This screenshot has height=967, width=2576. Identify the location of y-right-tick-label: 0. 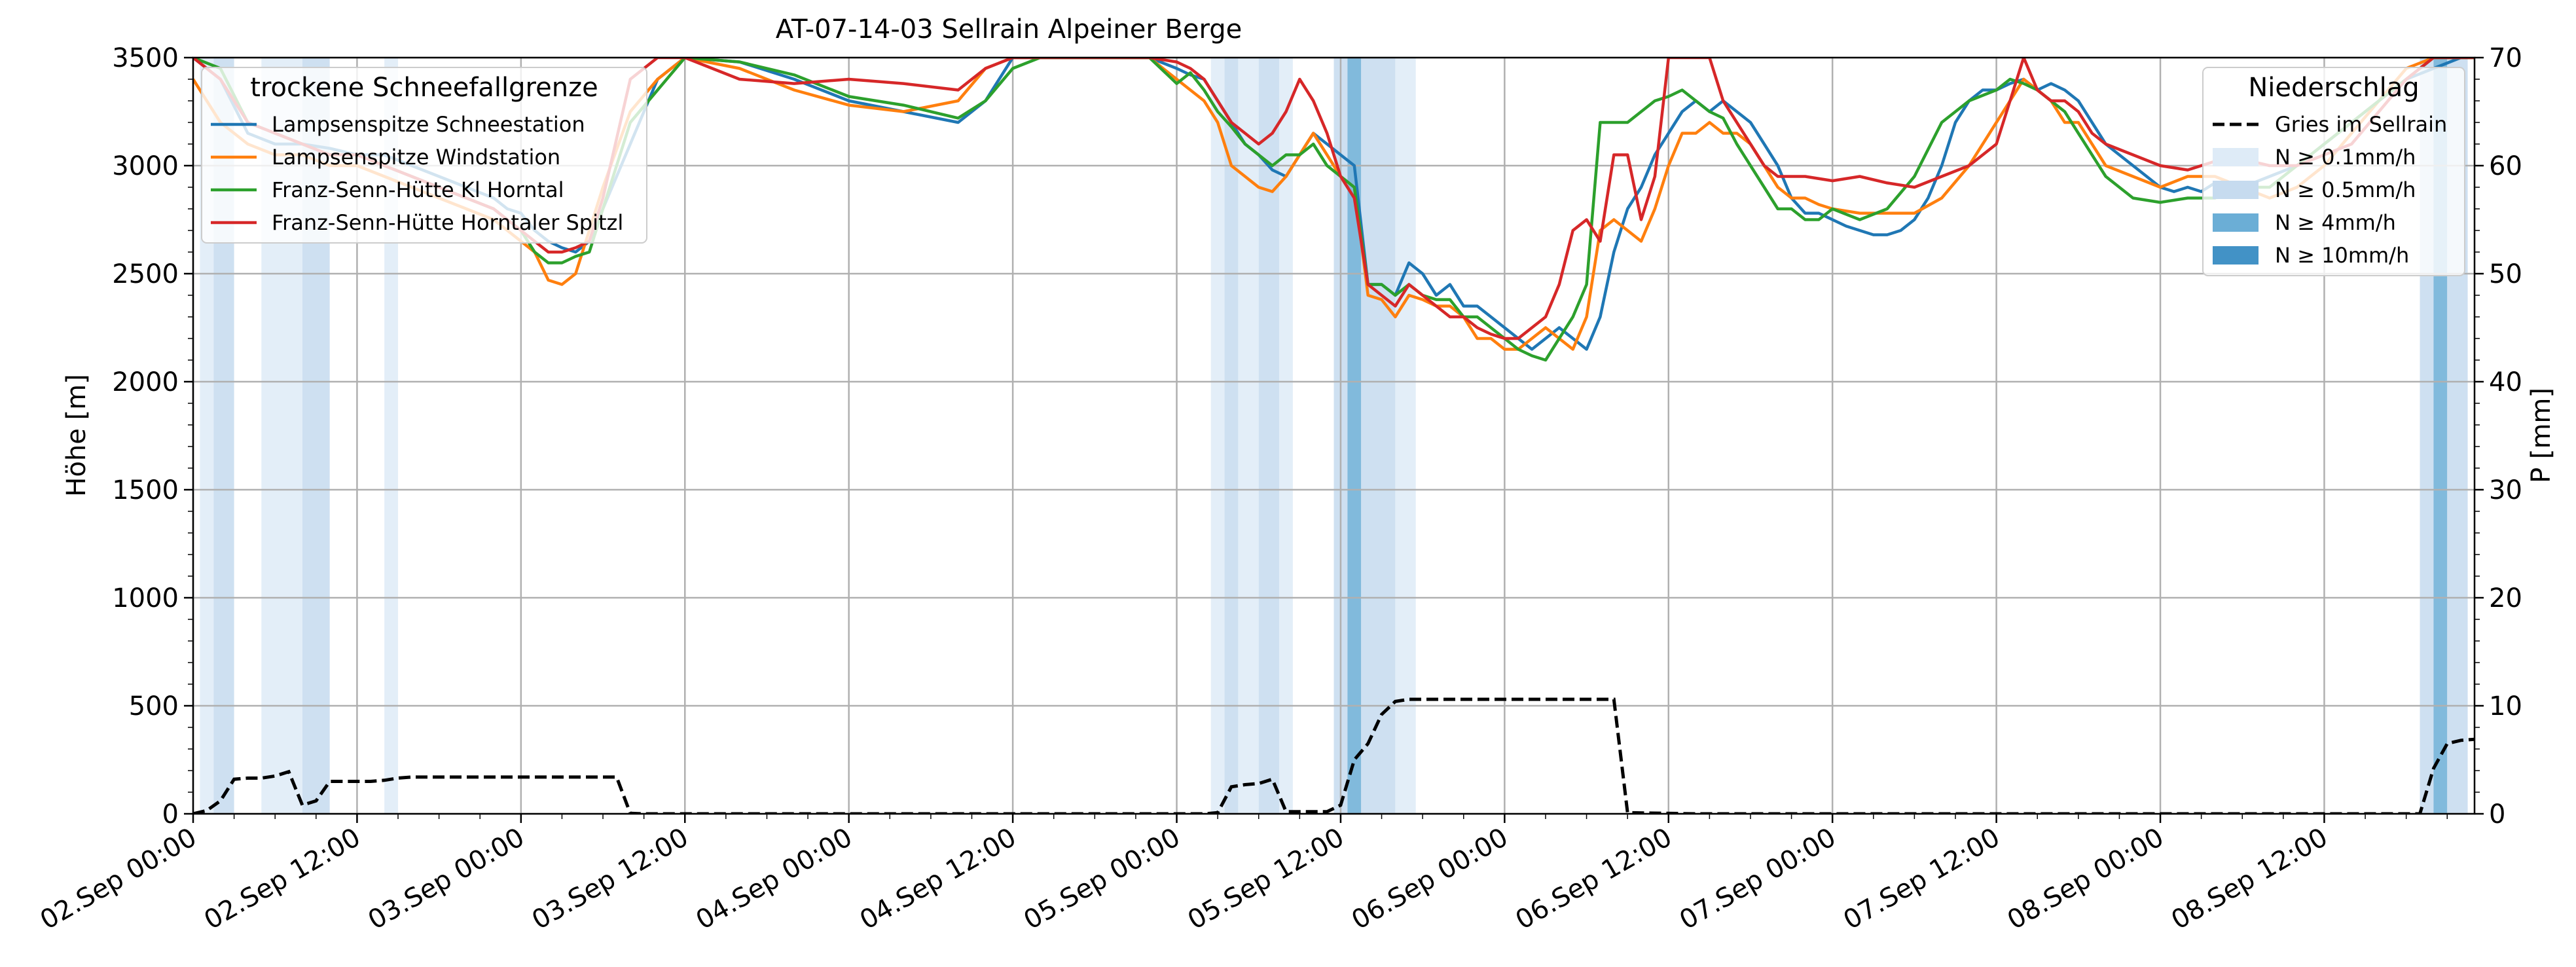
(2497, 814).